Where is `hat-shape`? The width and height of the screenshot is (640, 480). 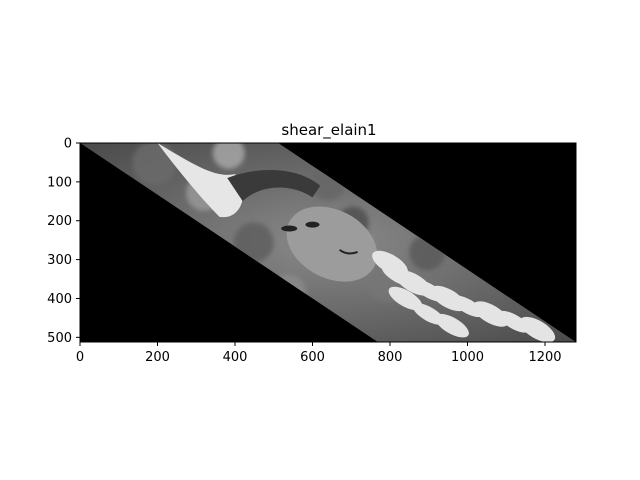
hat-shape is located at coordinates (200, 180).